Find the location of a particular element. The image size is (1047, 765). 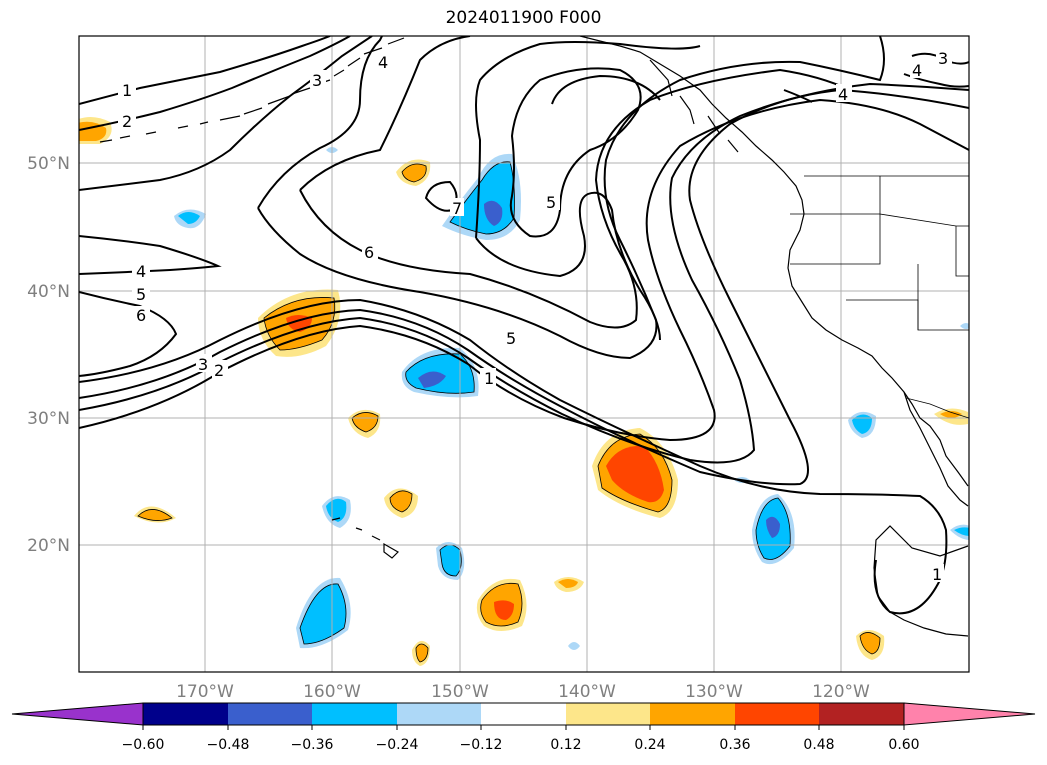

hawaii-islands is located at coordinates (365, 538).